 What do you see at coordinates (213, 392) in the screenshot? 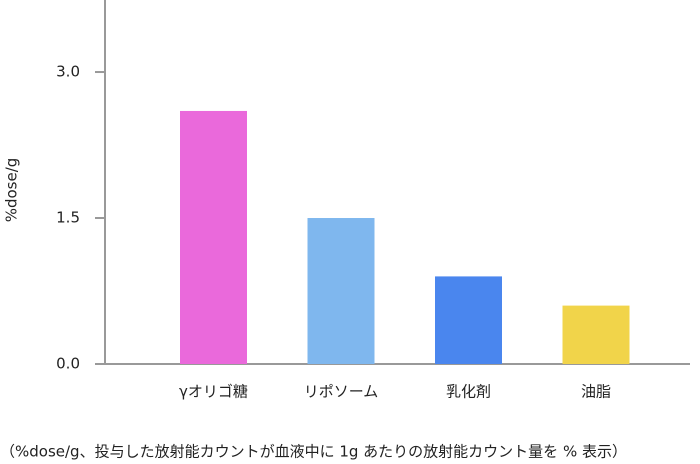
I see `x-tick-label: γオリゴ糖` at bounding box center [213, 392].